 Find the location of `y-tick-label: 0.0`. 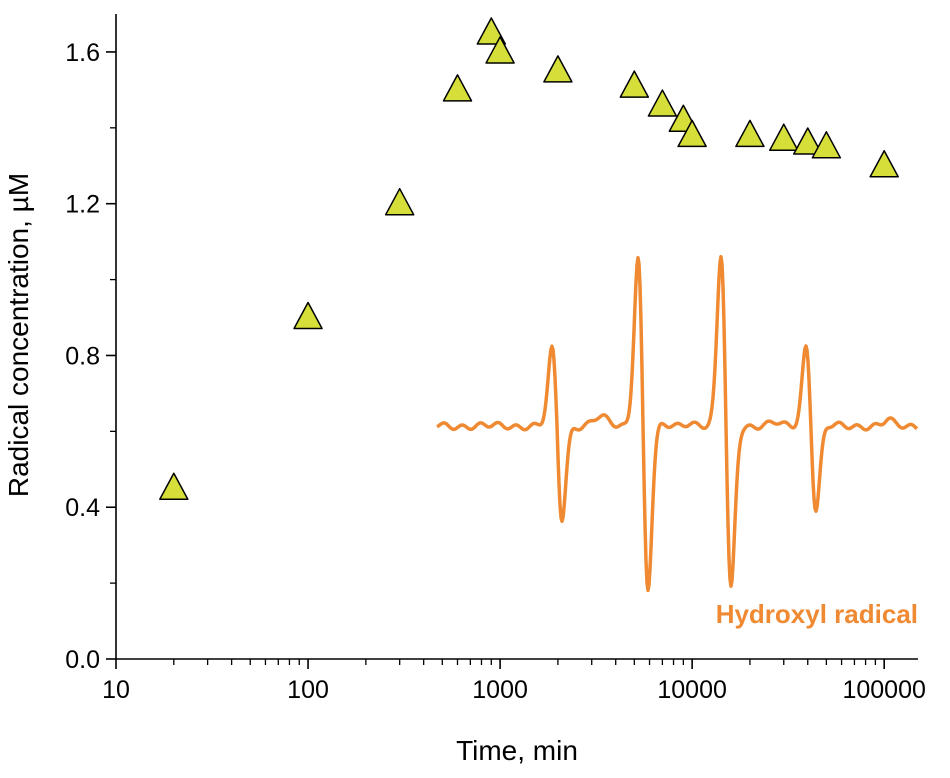

y-tick-label: 0.0 is located at coordinates (82, 660).